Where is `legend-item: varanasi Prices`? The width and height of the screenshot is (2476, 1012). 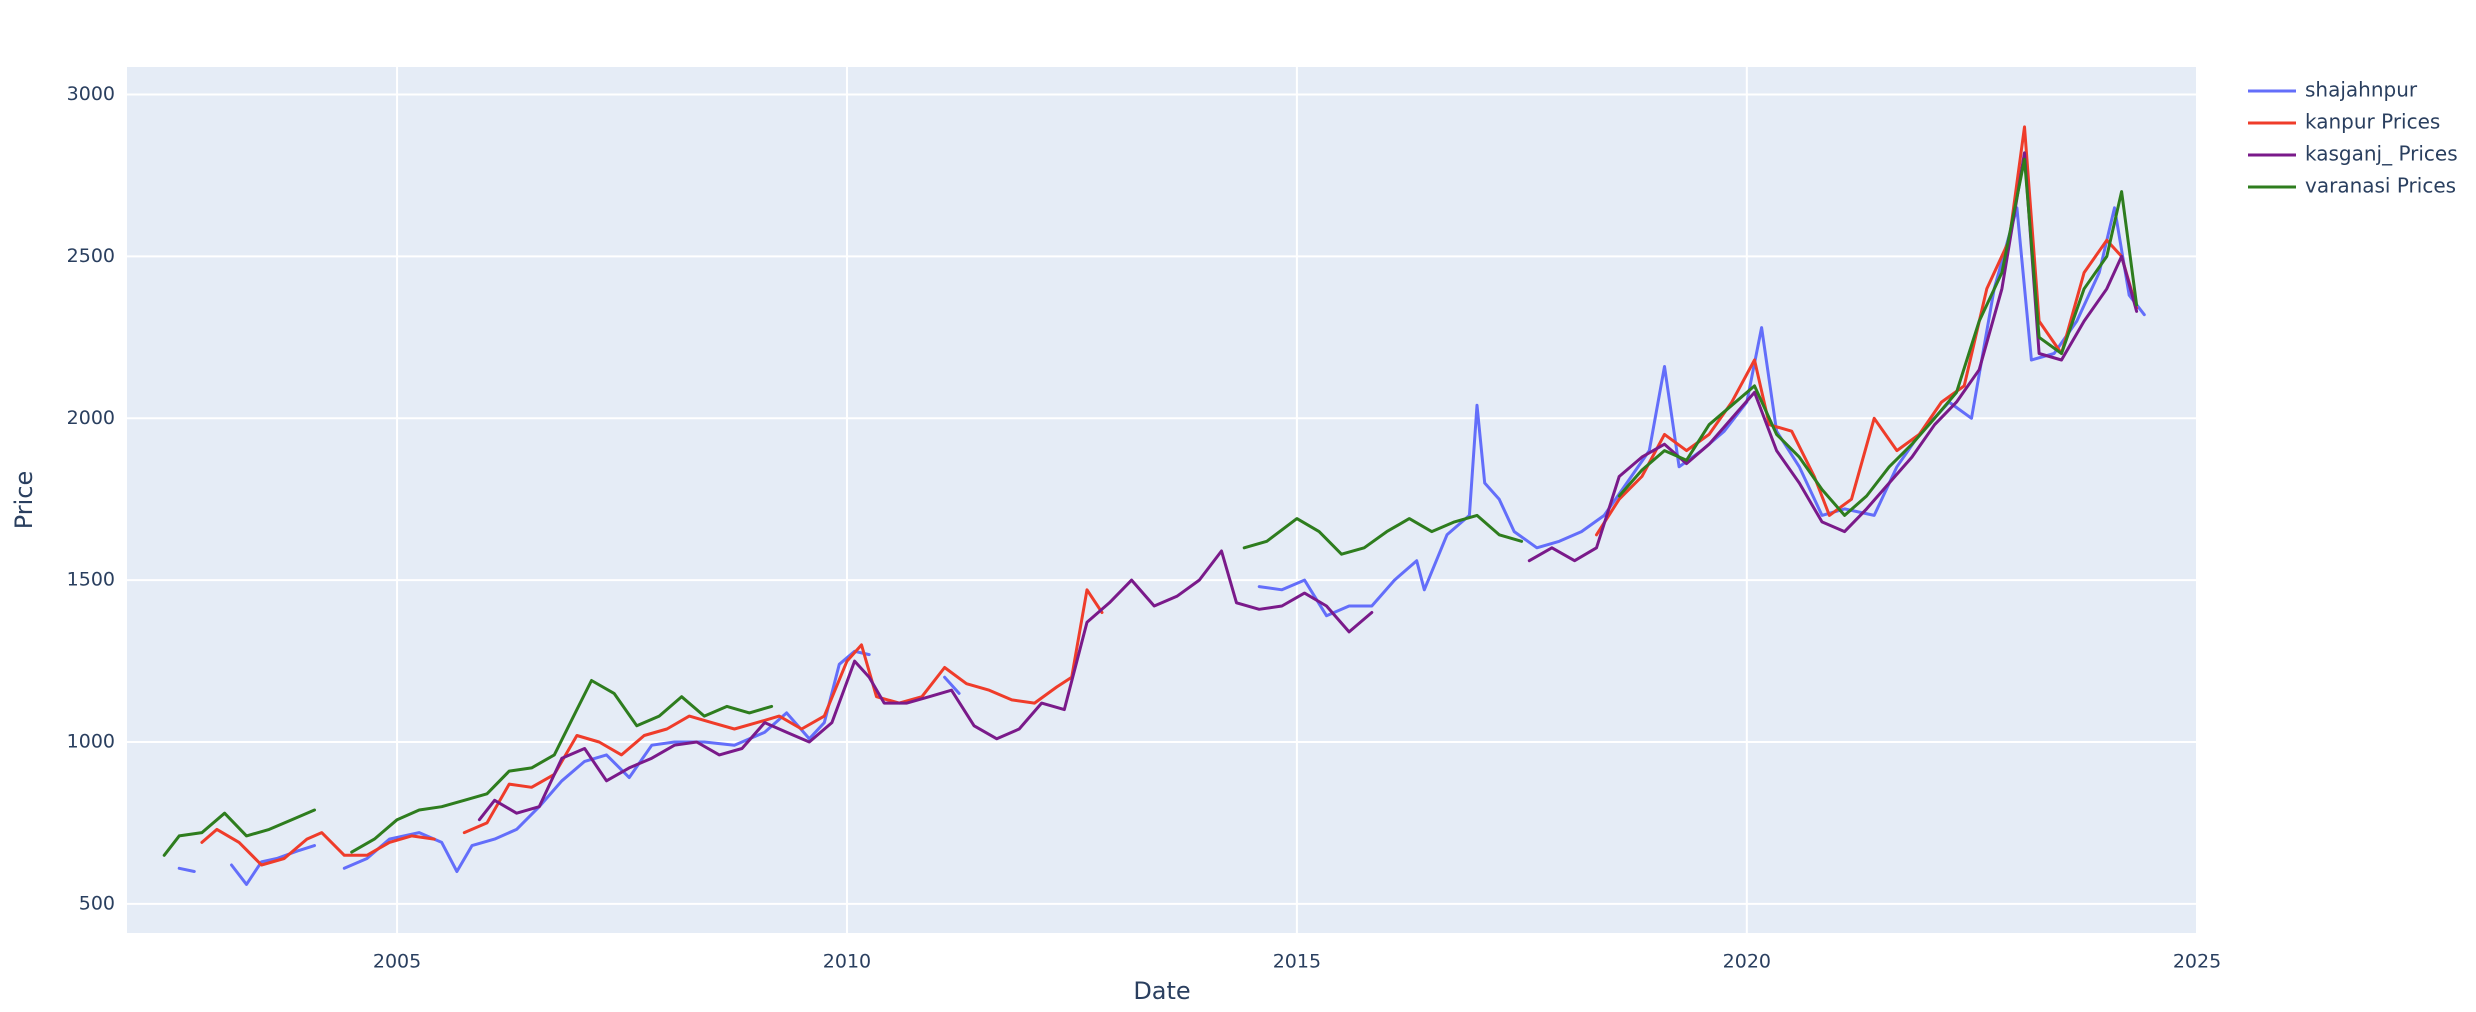
legend-item: varanasi Prices is located at coordinates (2352, 186).